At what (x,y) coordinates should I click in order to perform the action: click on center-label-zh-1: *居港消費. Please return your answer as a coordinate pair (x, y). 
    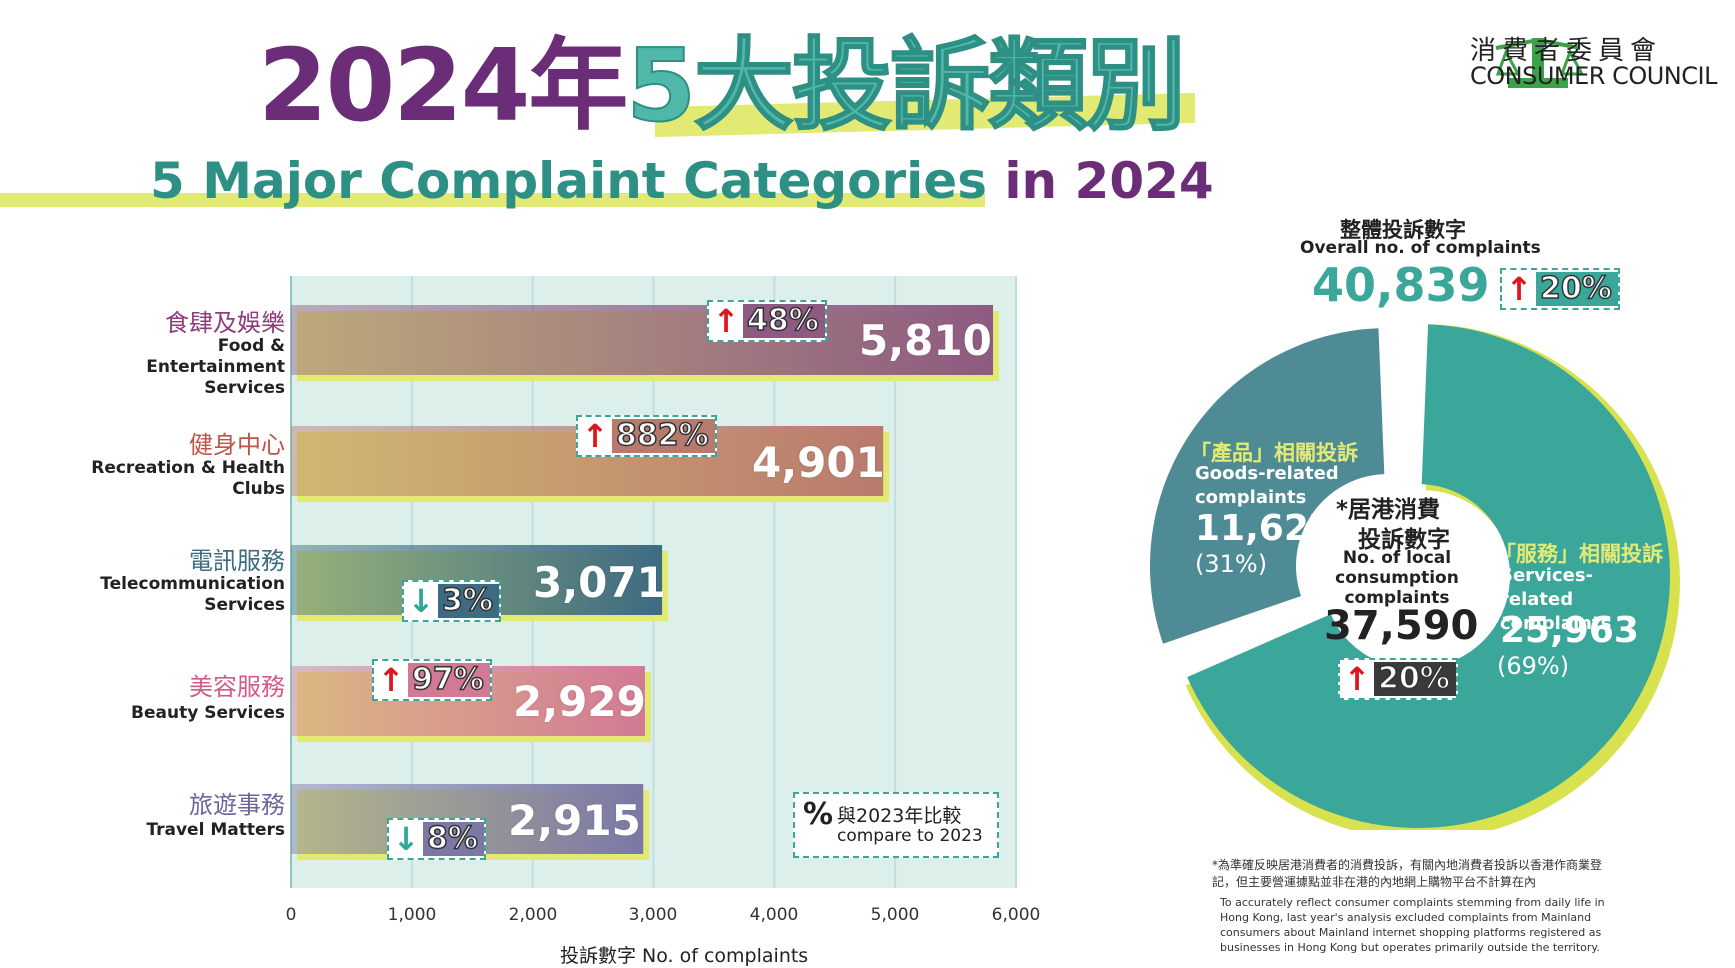
    Looking at the image, I should click on (1388, 510).